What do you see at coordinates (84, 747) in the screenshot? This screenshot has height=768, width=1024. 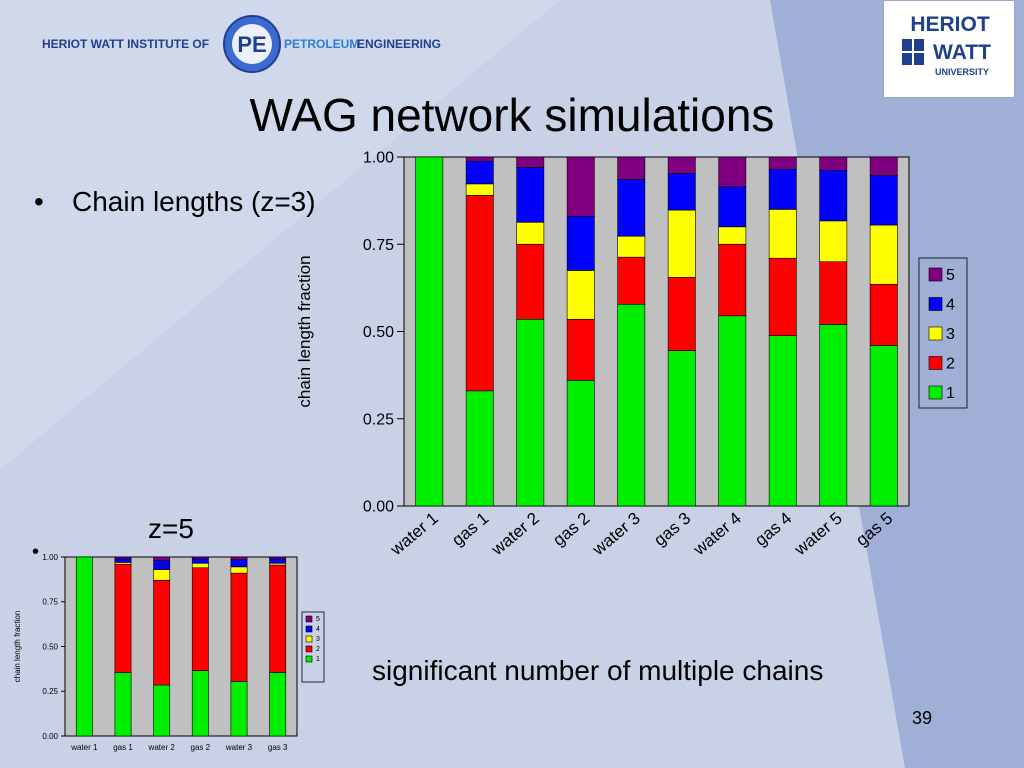 I see `x-tick-label: water 1` at bounding box center [84, 747].